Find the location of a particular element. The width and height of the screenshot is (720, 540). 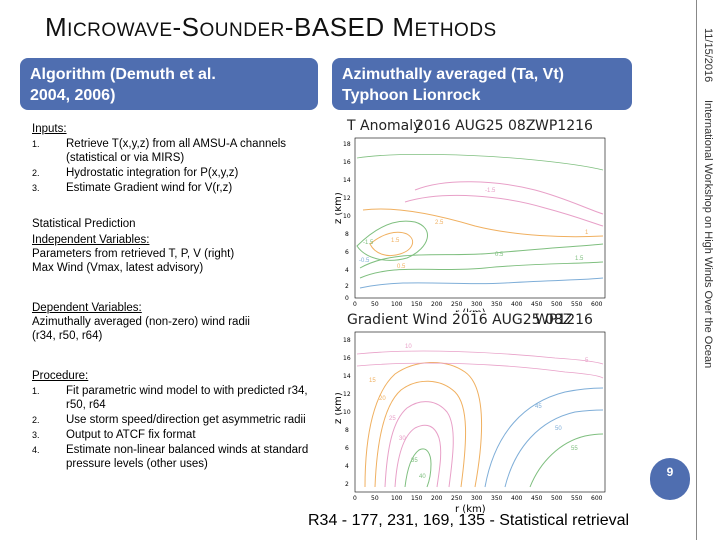

contour-label: 5 is located at coordinates (587, 361).